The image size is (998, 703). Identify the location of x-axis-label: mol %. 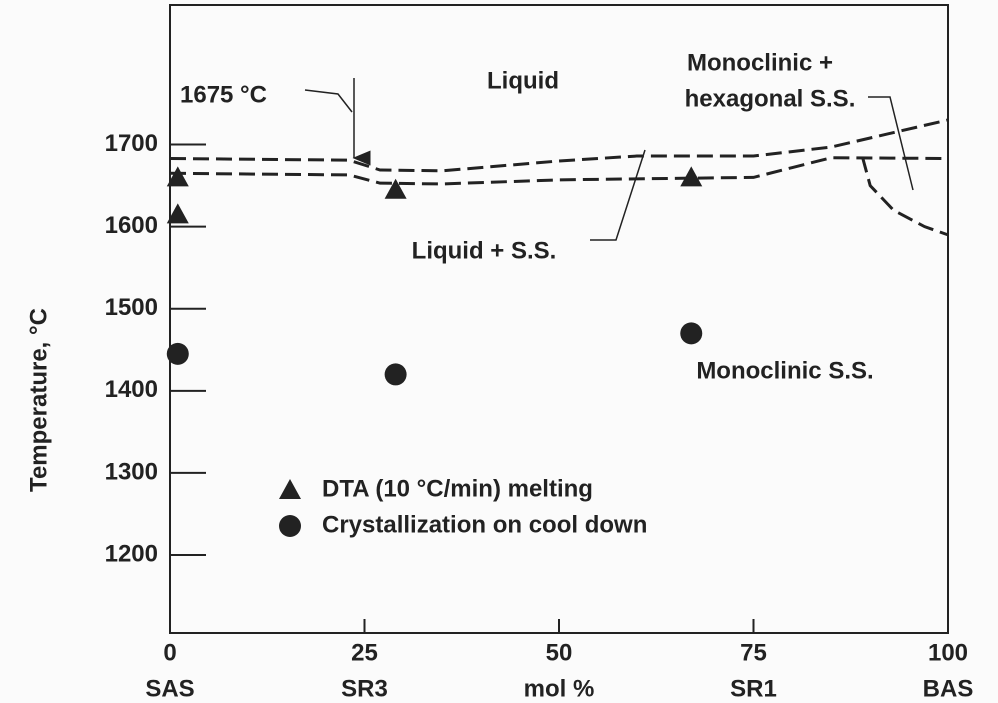
(559, 688).